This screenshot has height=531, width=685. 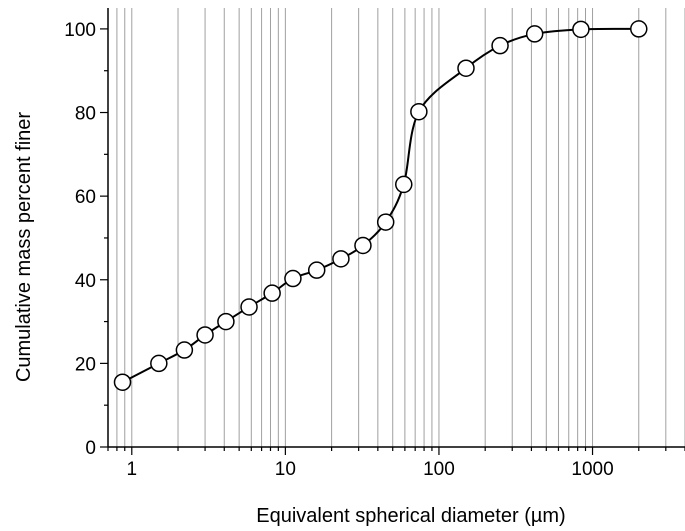 I want to click on y-tick-label: 0, so click(x=90, y=448).